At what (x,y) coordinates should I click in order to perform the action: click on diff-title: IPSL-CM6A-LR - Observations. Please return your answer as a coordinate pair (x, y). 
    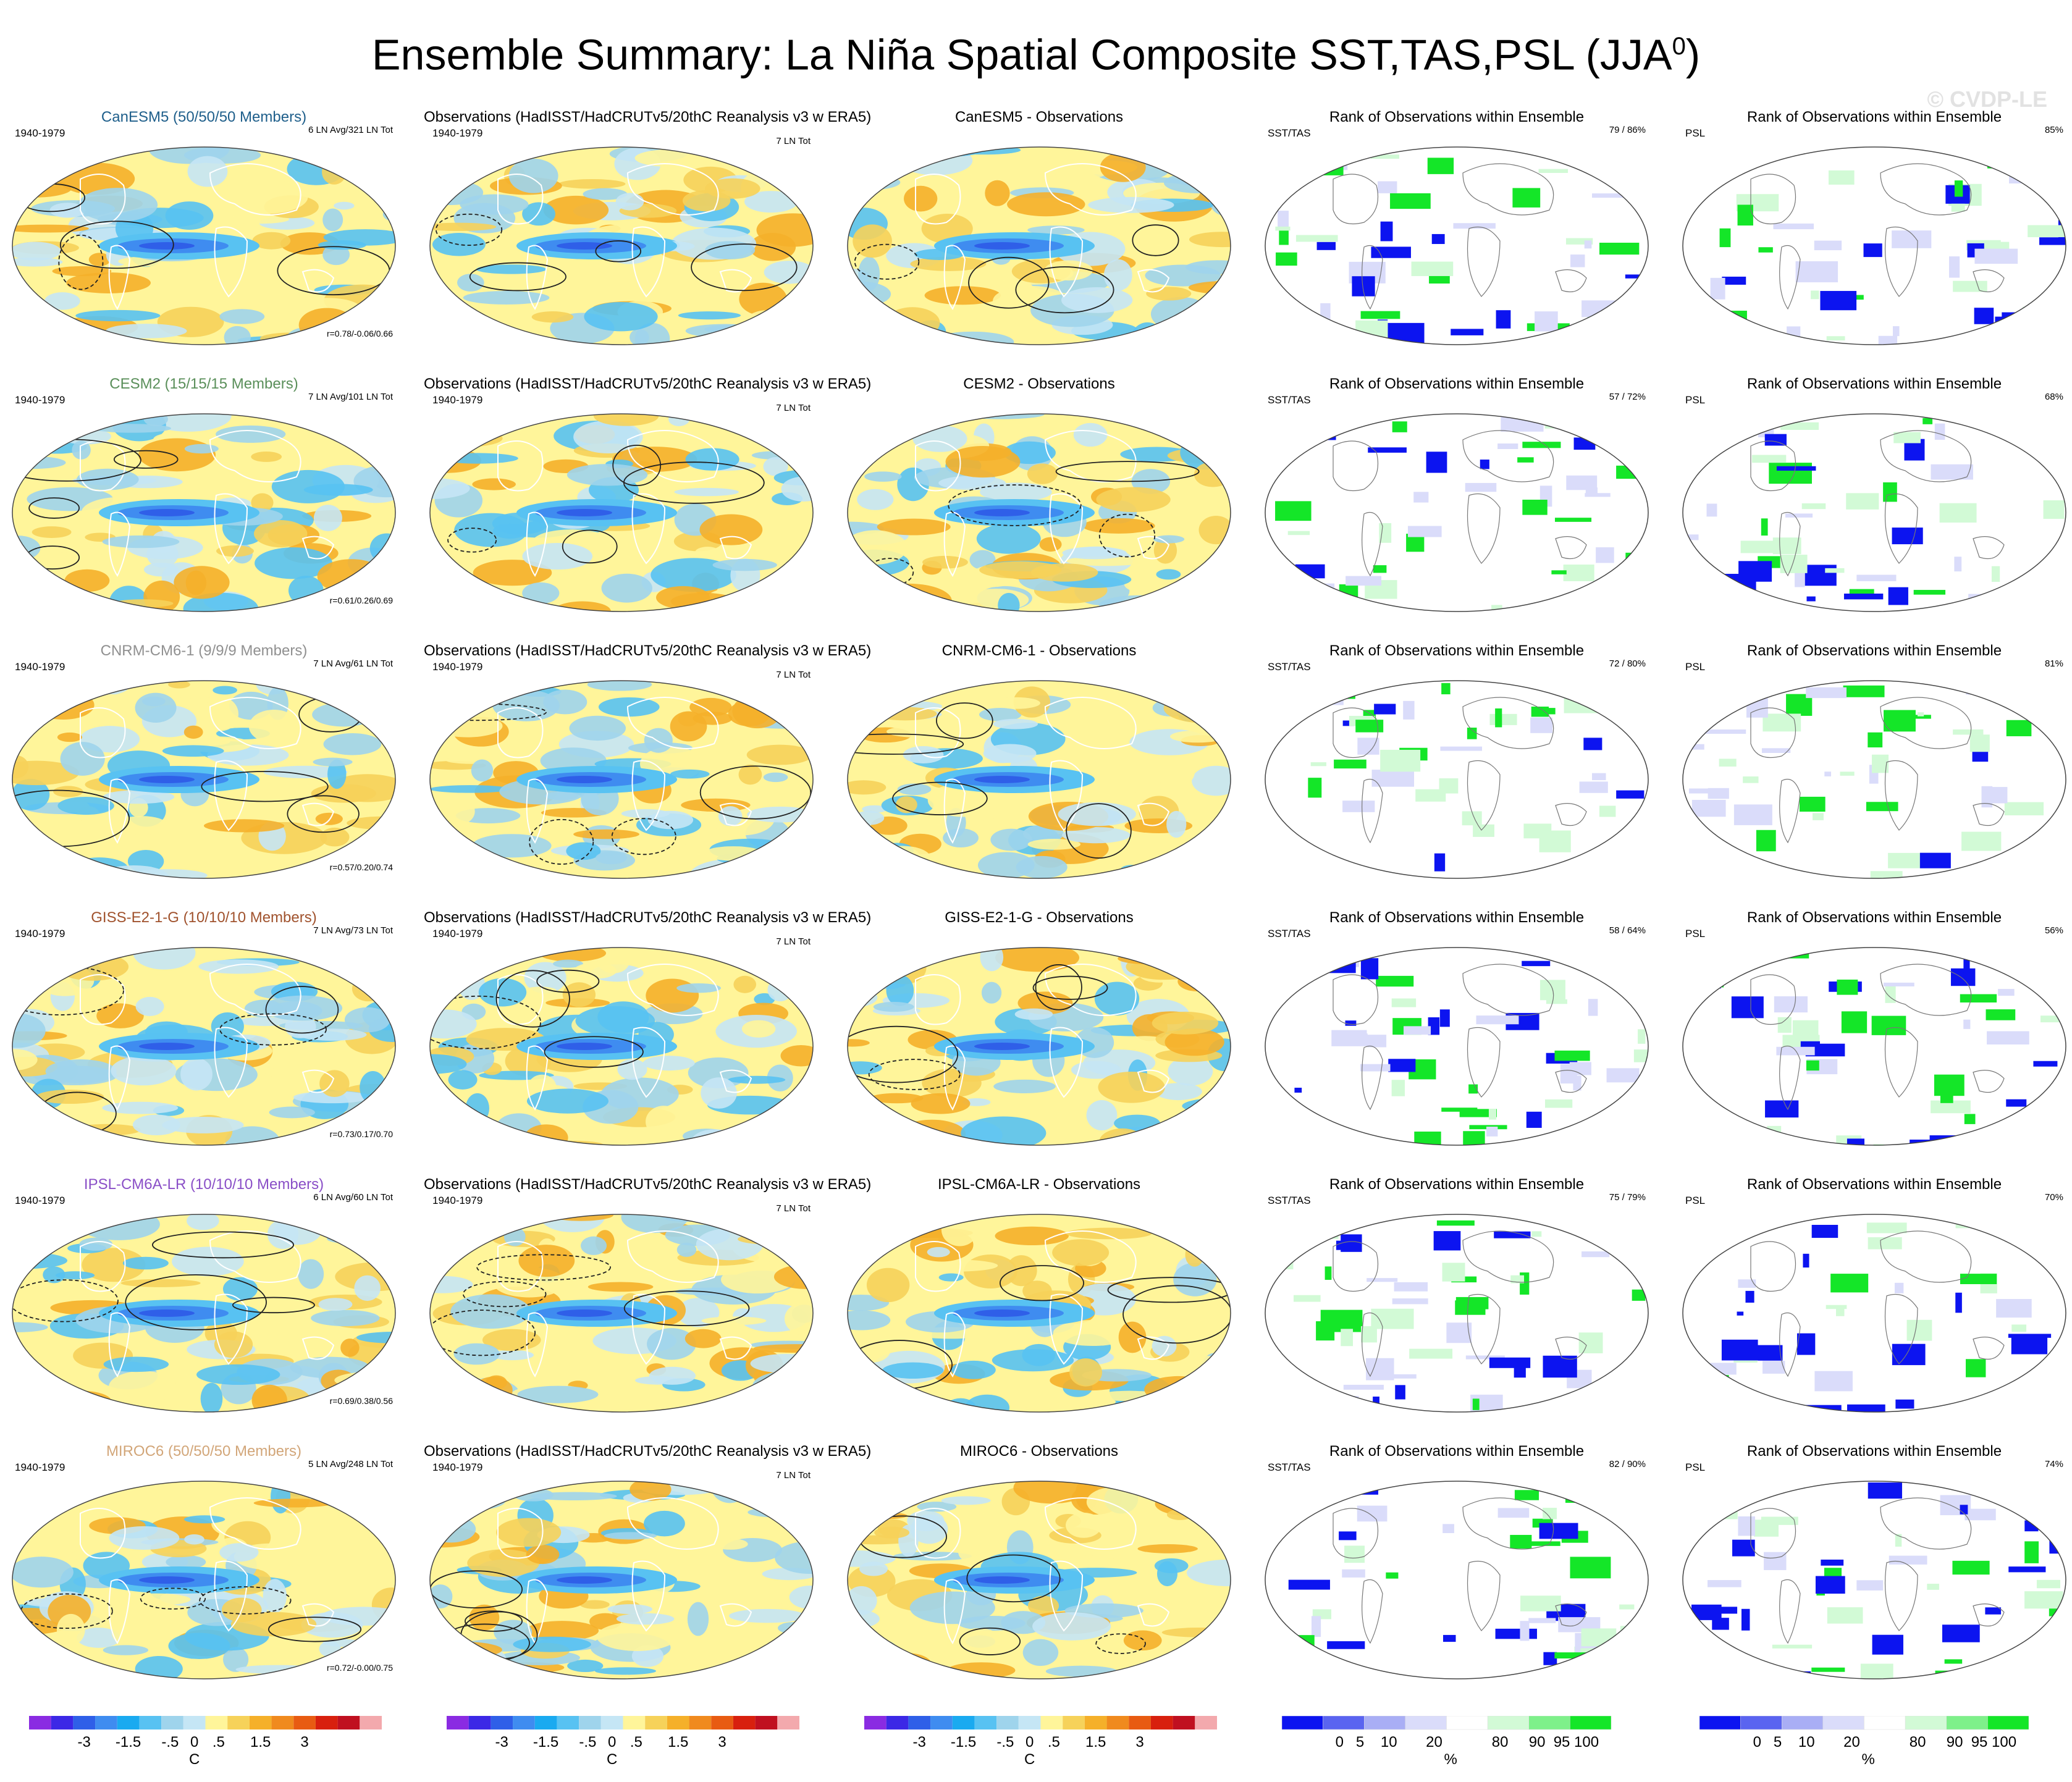
    Looking at the image, I should click on (1039, 1184).